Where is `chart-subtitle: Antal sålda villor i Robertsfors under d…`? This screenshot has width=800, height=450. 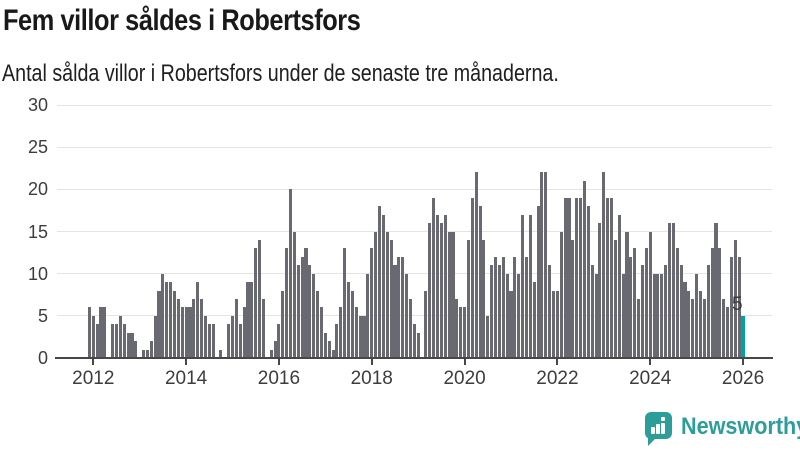 chart-subtitle: Antal sålda villor i Robertsfors under d… is located at coordinates (280, 73).